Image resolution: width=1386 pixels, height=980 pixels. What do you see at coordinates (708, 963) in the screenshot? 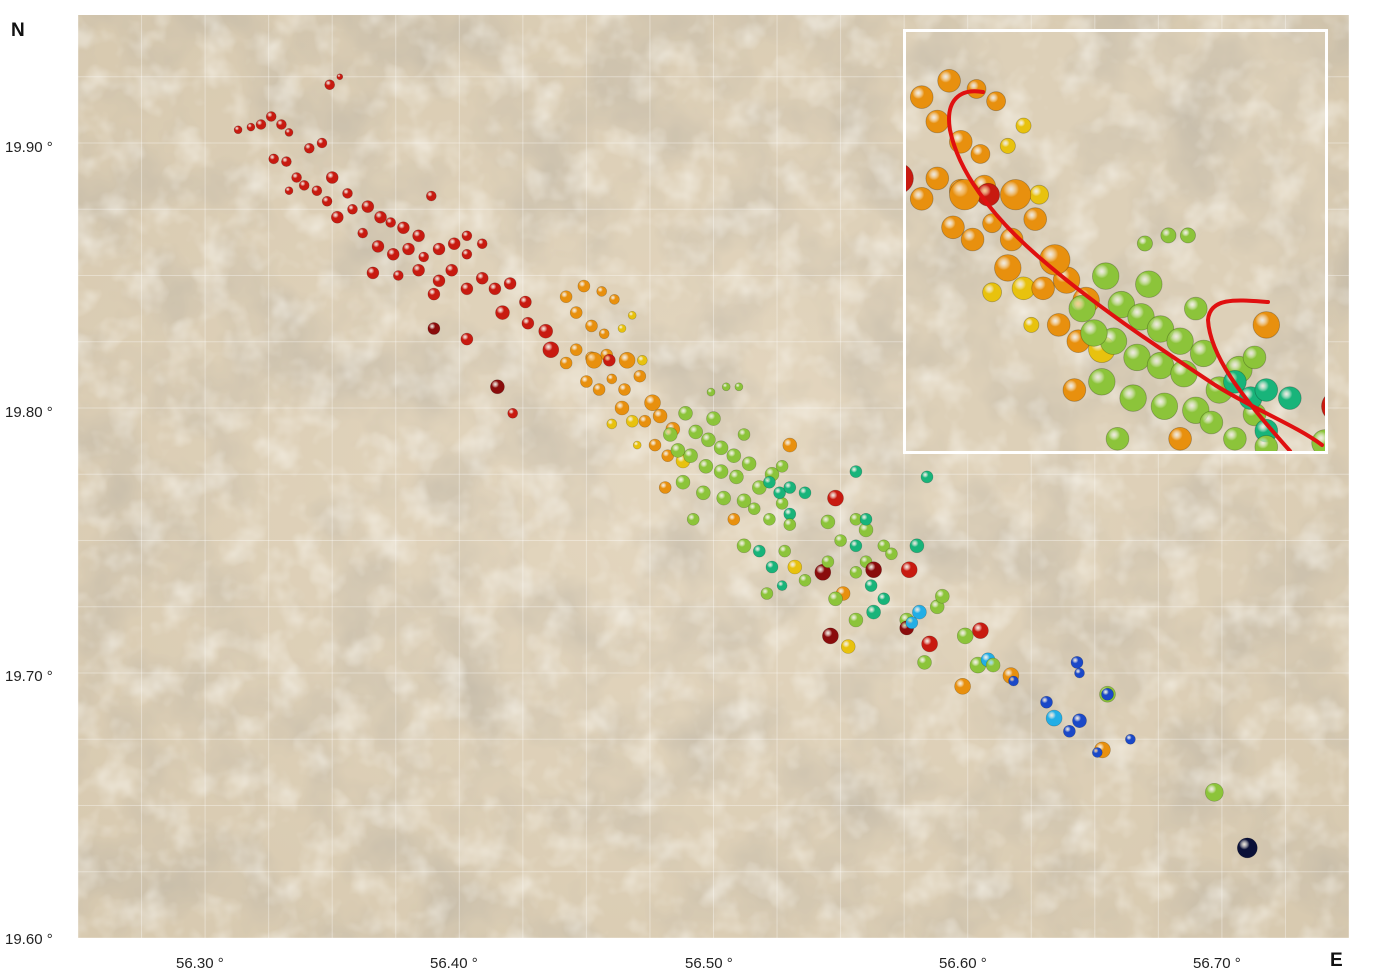
I see `longitude-tick-labels: 56.30 ° 56.40 ° 56.50 ° 56.60 ° 56.70 °` at bounding box center [708, 963].